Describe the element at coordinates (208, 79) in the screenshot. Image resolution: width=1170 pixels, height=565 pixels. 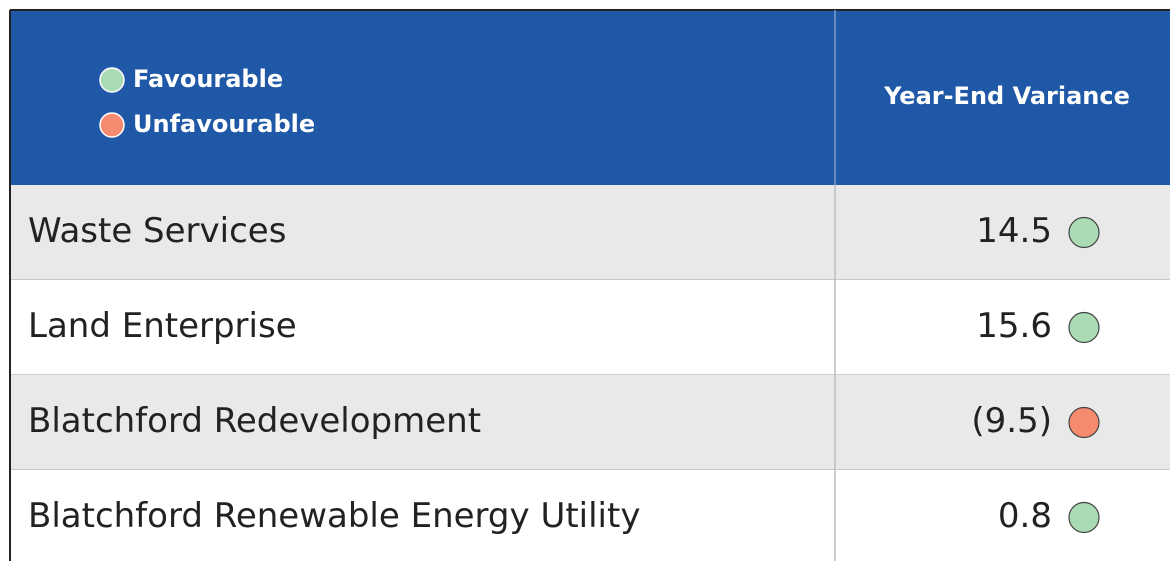
I see `legend-label: Favourable` at that location.